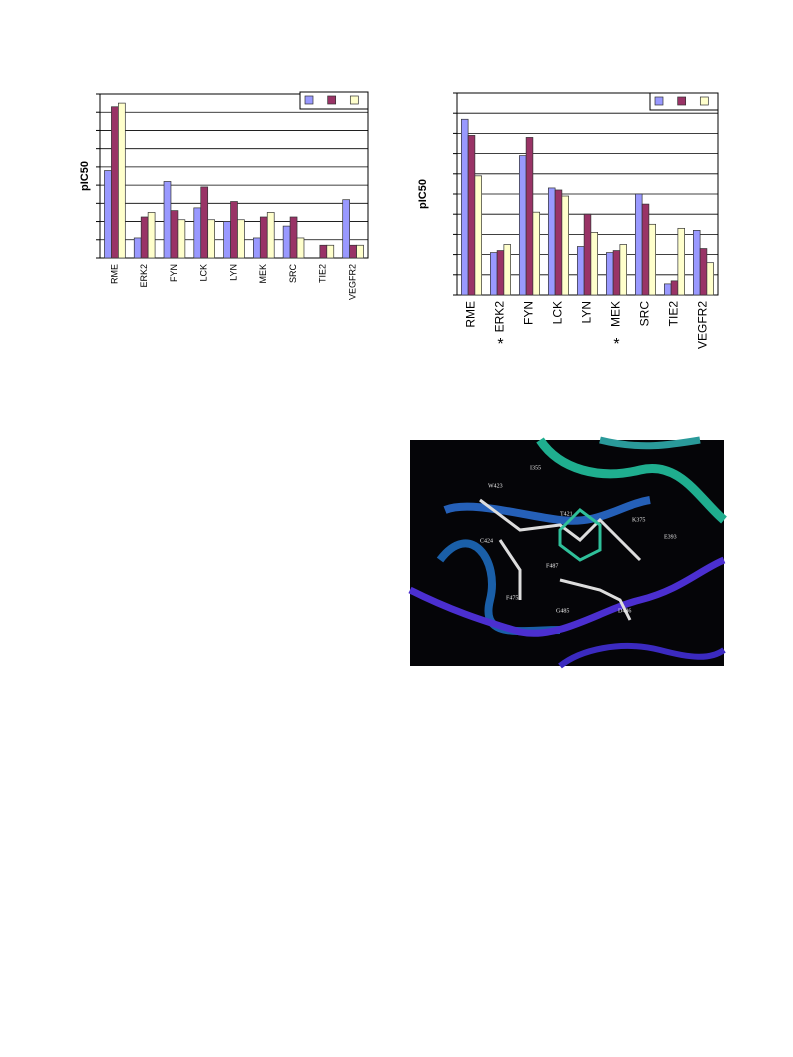  What do you see at coordinates (552, 566) in the screenshot?
I see `residue-label: F487` at bounding box center [552, 566].